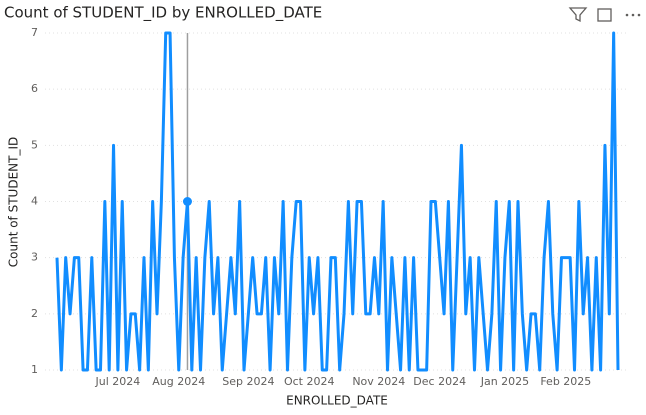 Image resolution: width=646 pixels, height=415 pixels. Describe the element at coordinates (34, 313) in the screenshot. I see `y-tick-label: 2` at that location.